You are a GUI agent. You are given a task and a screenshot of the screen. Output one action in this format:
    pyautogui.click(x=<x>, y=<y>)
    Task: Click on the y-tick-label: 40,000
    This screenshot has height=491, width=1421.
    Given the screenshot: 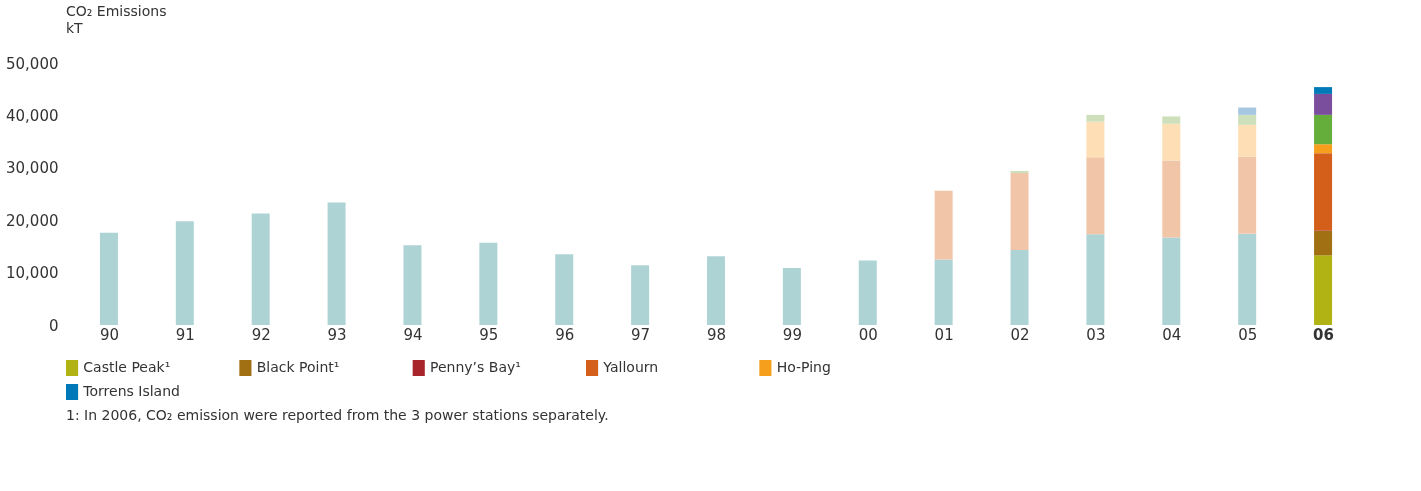 What is the action you would take?
    pyautogui.click(x=32, y=115)
    